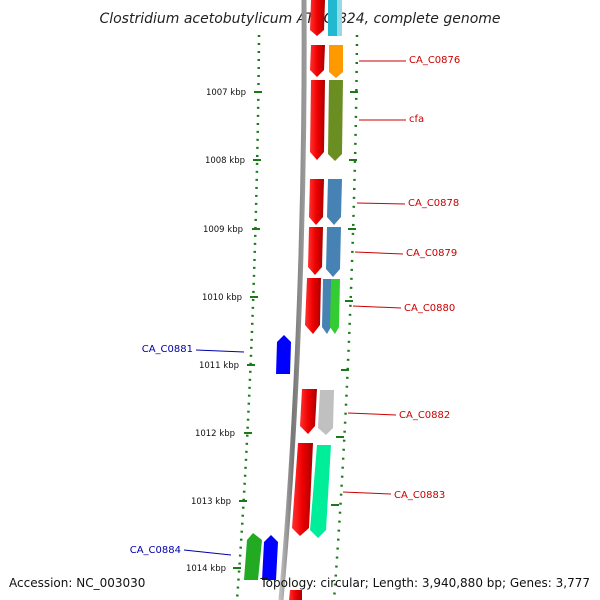 The image size is (600, 600). What do you see at coordinates (335, 120) in the screenshot?
I see `gene-arrow-cfa` at bounding box center [335, 120].